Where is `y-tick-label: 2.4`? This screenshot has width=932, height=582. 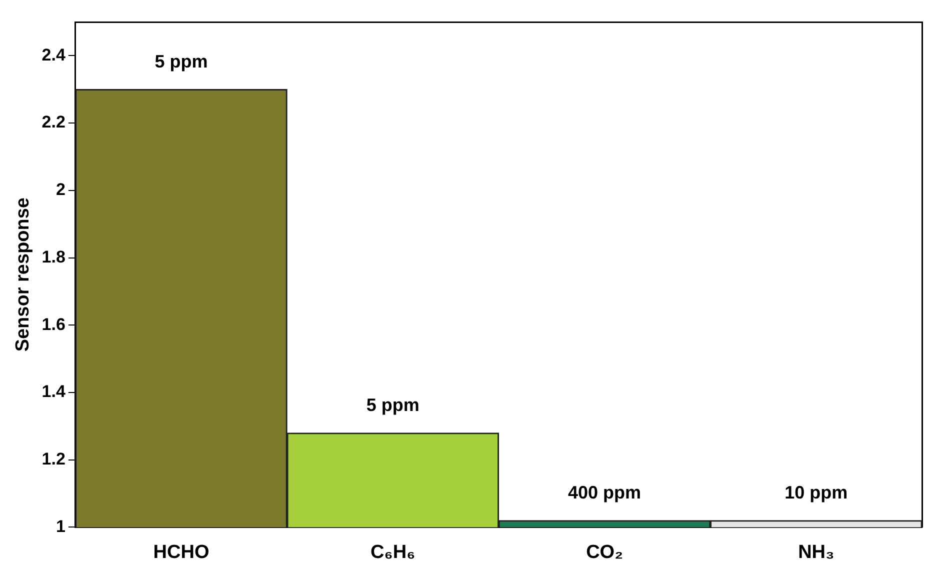
y-tick-label: 2.4 is located at coordinates (54, 54).